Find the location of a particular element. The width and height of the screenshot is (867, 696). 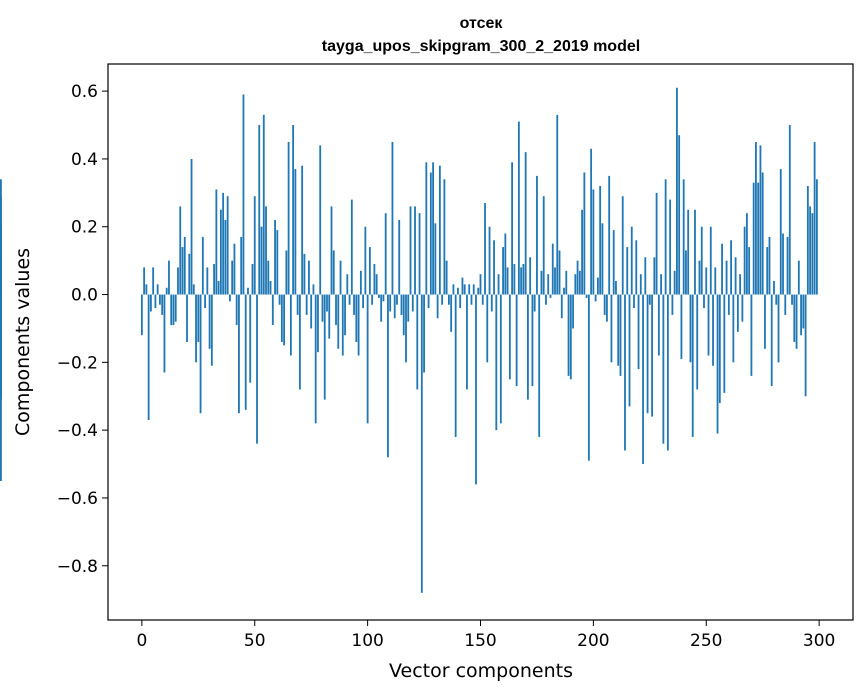

y-axis-label: Components values is located at coordinates (23, 342).